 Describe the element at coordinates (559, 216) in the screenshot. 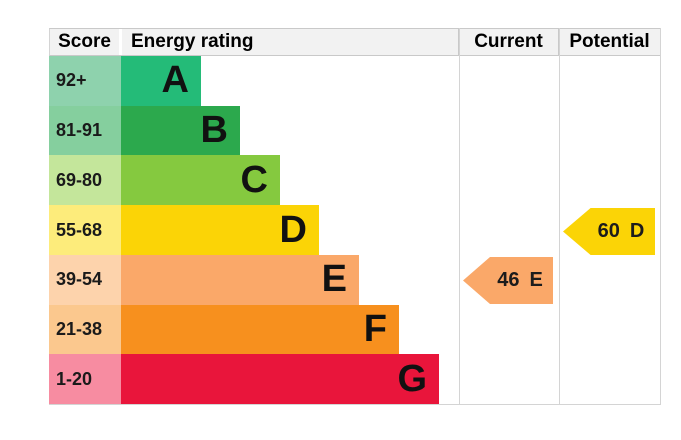

I see `potential-column-divider` at that location.